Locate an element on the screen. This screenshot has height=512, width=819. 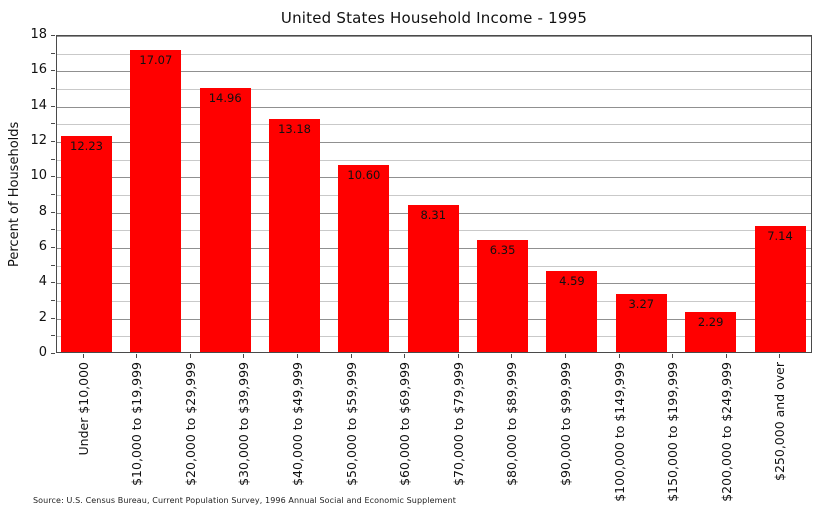
y-tick-label-2: 2 is located at coordinates (42, 317).